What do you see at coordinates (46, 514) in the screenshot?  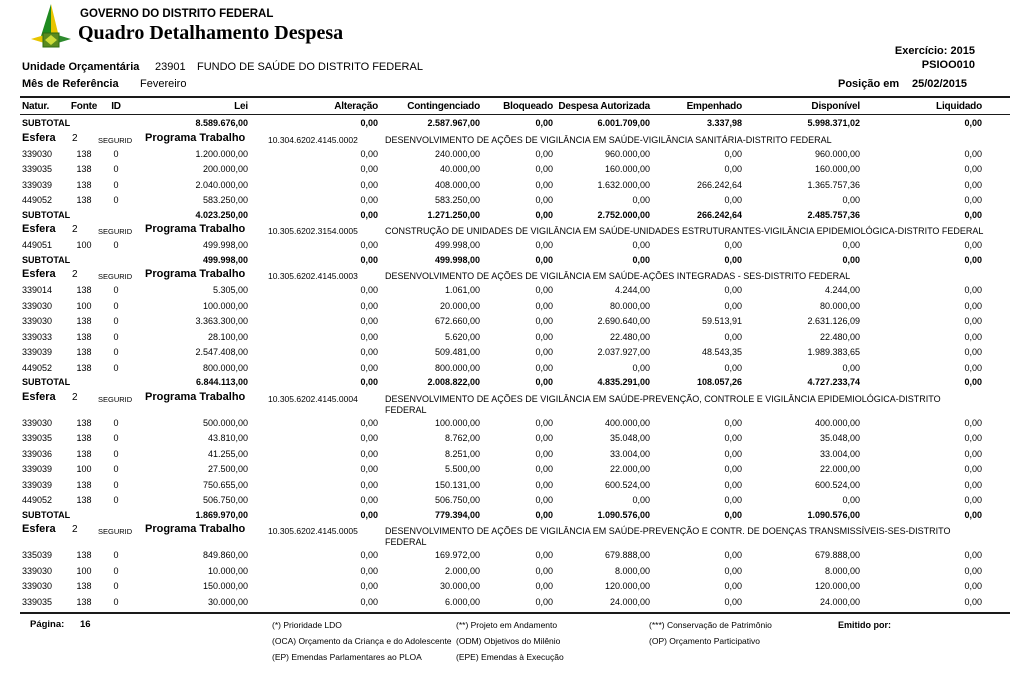 I see `subtotal-label: SUBTOTAL` at bounding box center [46, 514].